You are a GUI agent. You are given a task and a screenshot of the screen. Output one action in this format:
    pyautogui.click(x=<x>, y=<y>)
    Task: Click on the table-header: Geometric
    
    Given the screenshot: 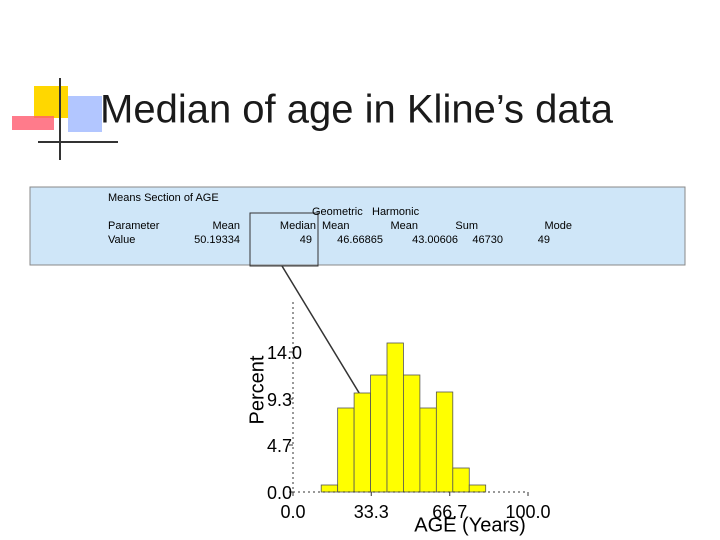 What is the action you would take?
    pyautogui.click(x=337, y=212)
    